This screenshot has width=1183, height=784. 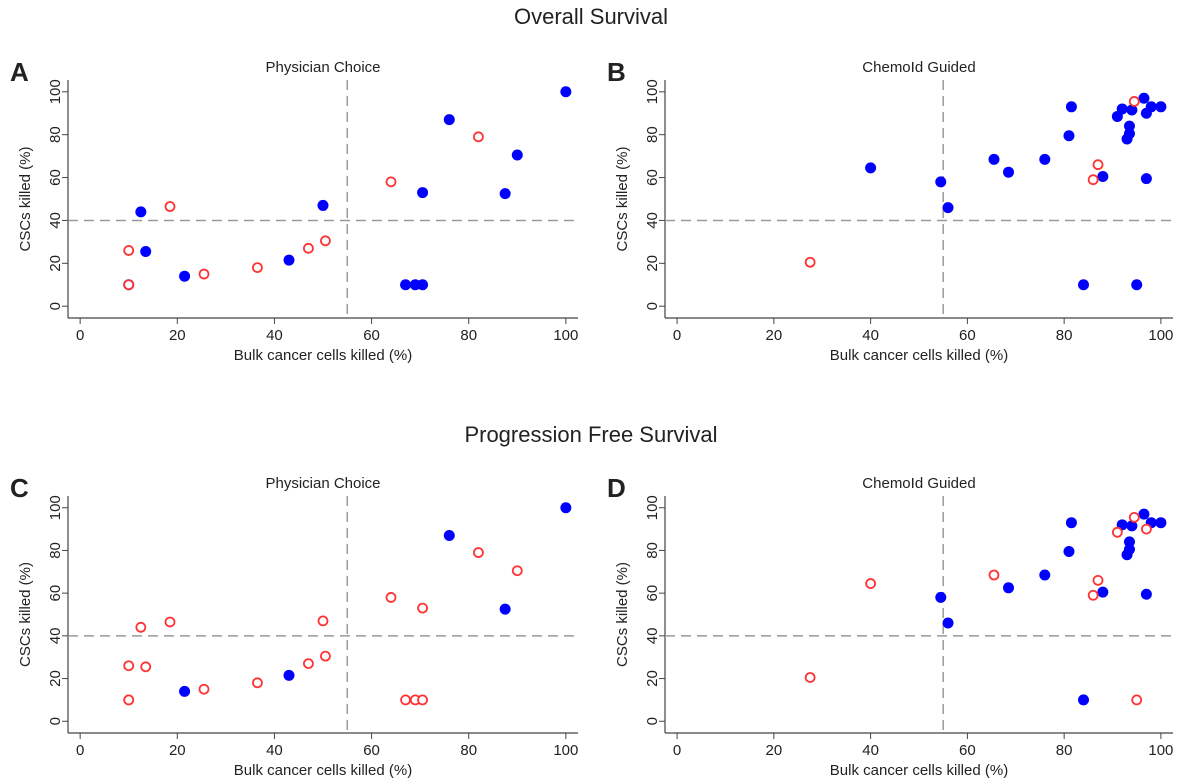 What do you see at coordinates (591, 16) in the screenshot?
I see `section-title: Overall Survival` at bounding box center [591, 16].